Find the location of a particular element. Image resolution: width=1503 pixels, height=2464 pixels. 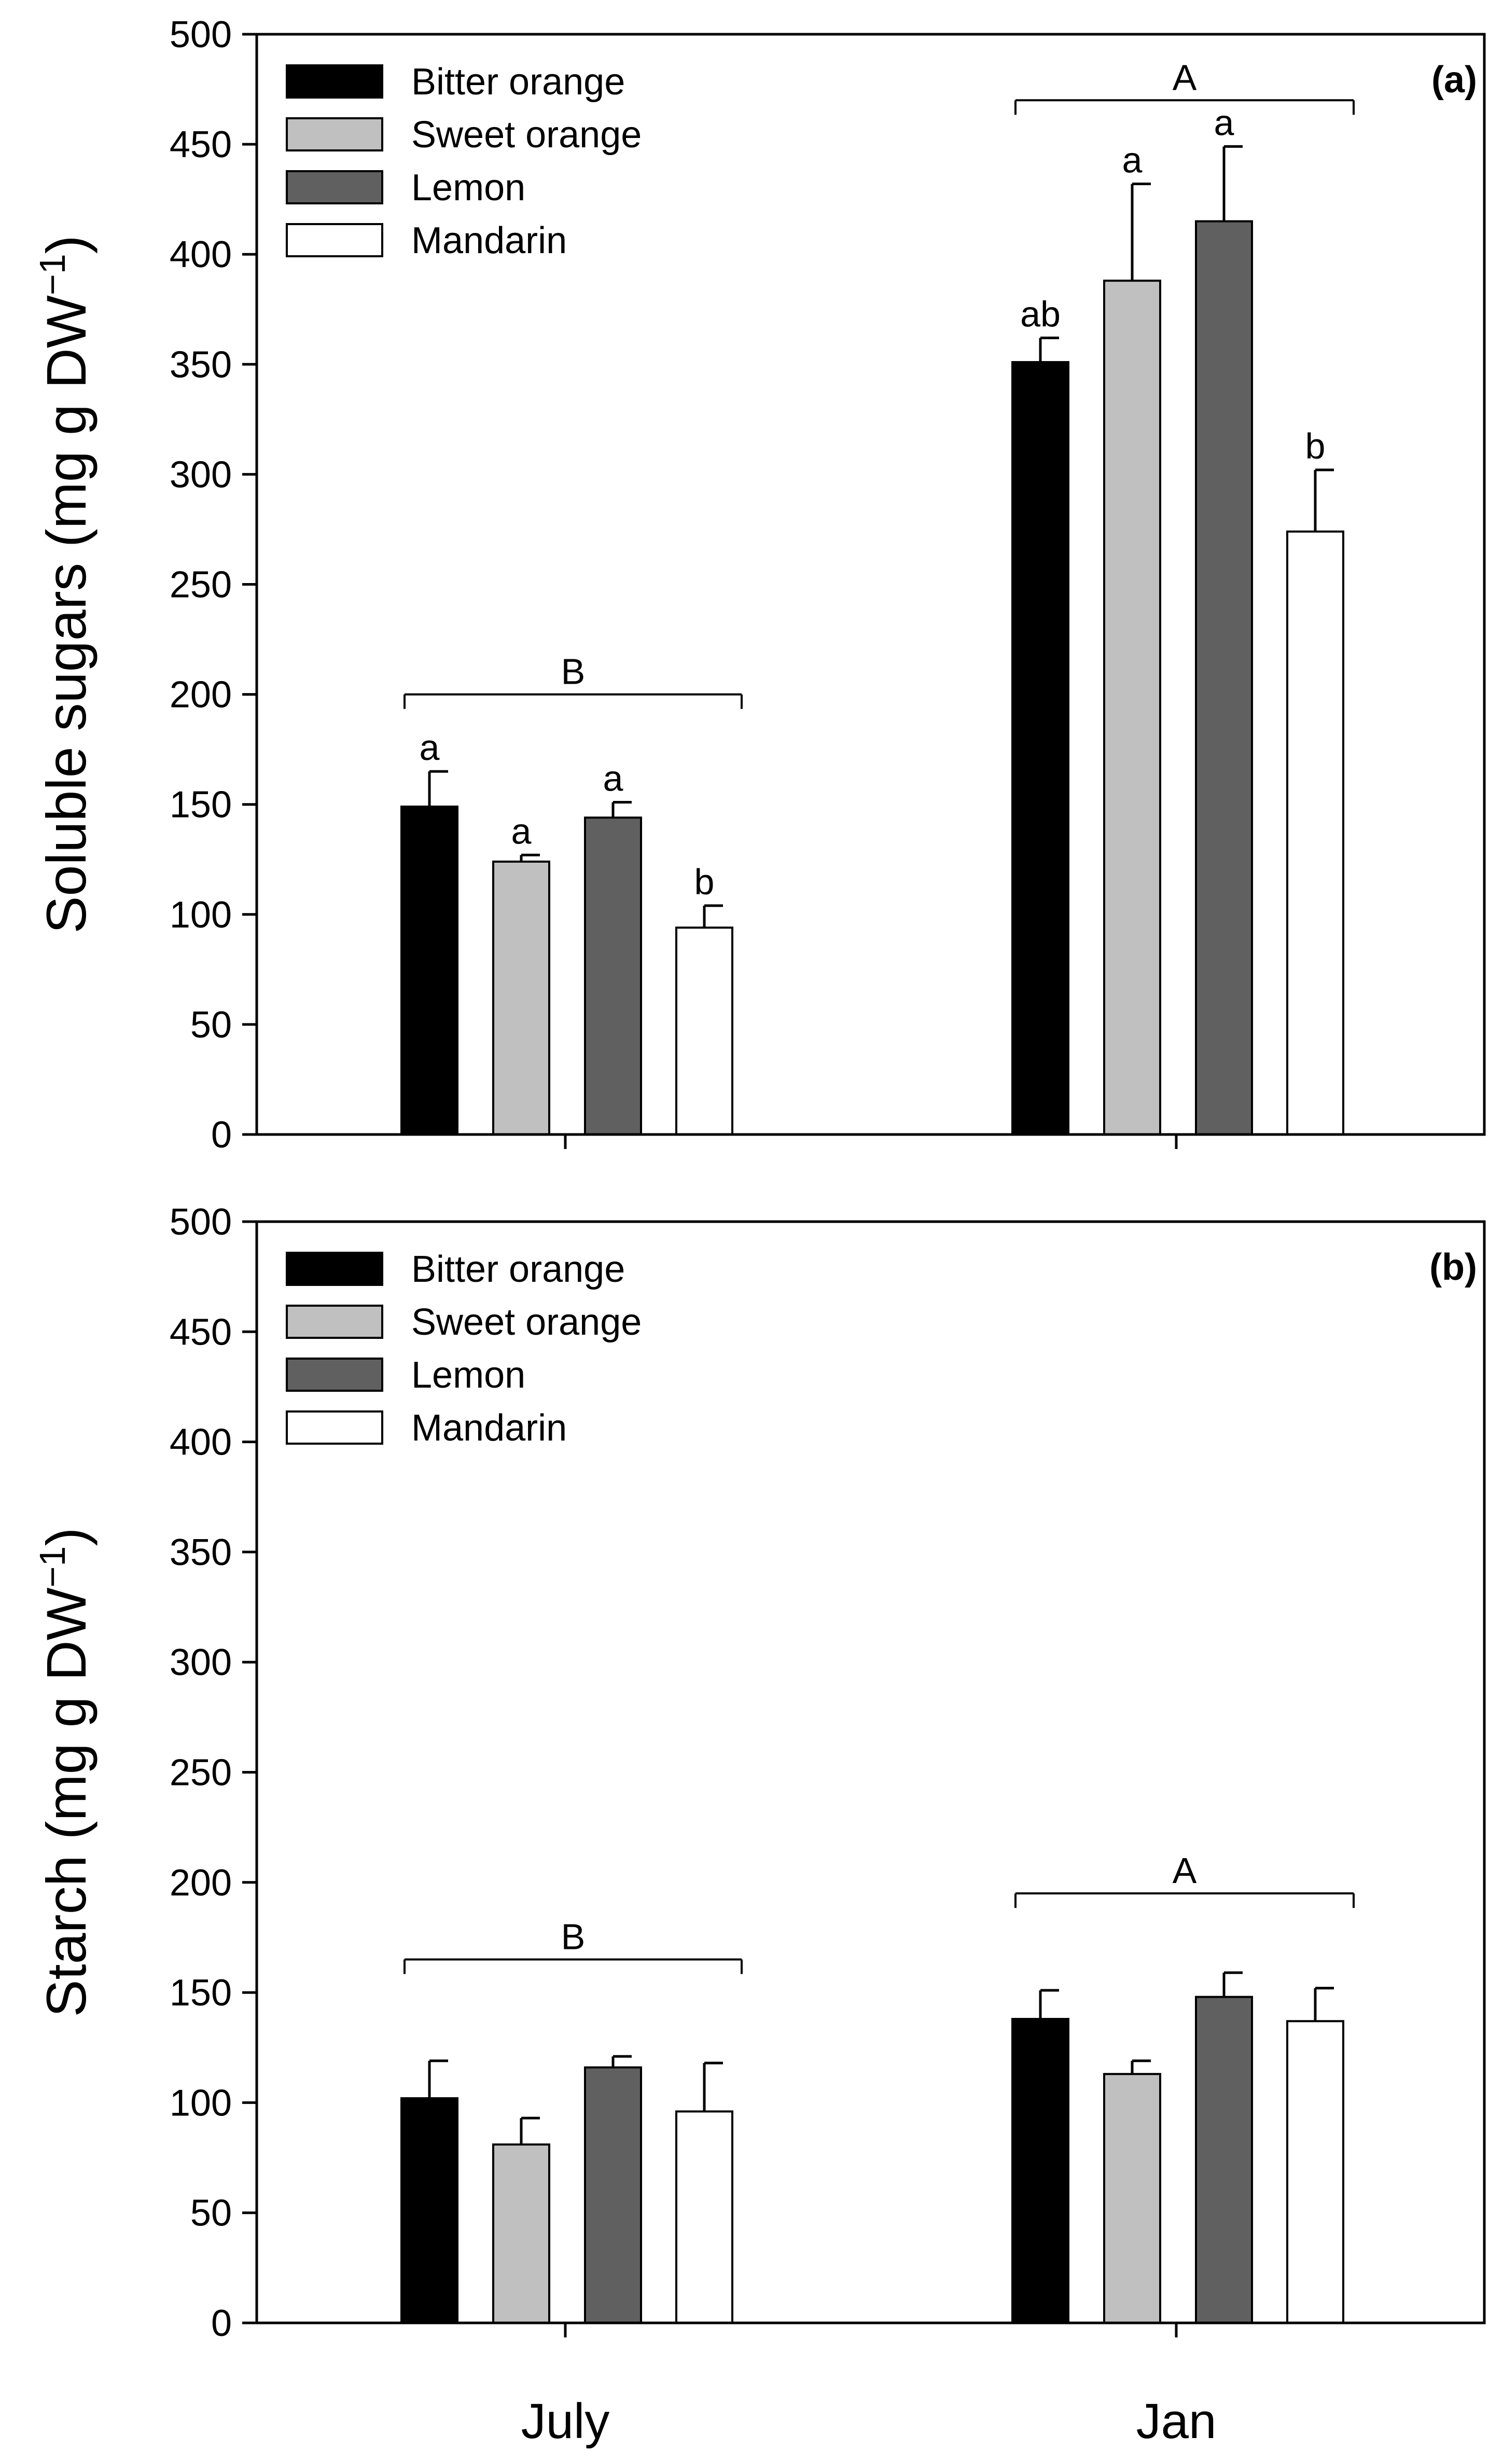

x-category-label: July is located at coordinates (565, 2421).